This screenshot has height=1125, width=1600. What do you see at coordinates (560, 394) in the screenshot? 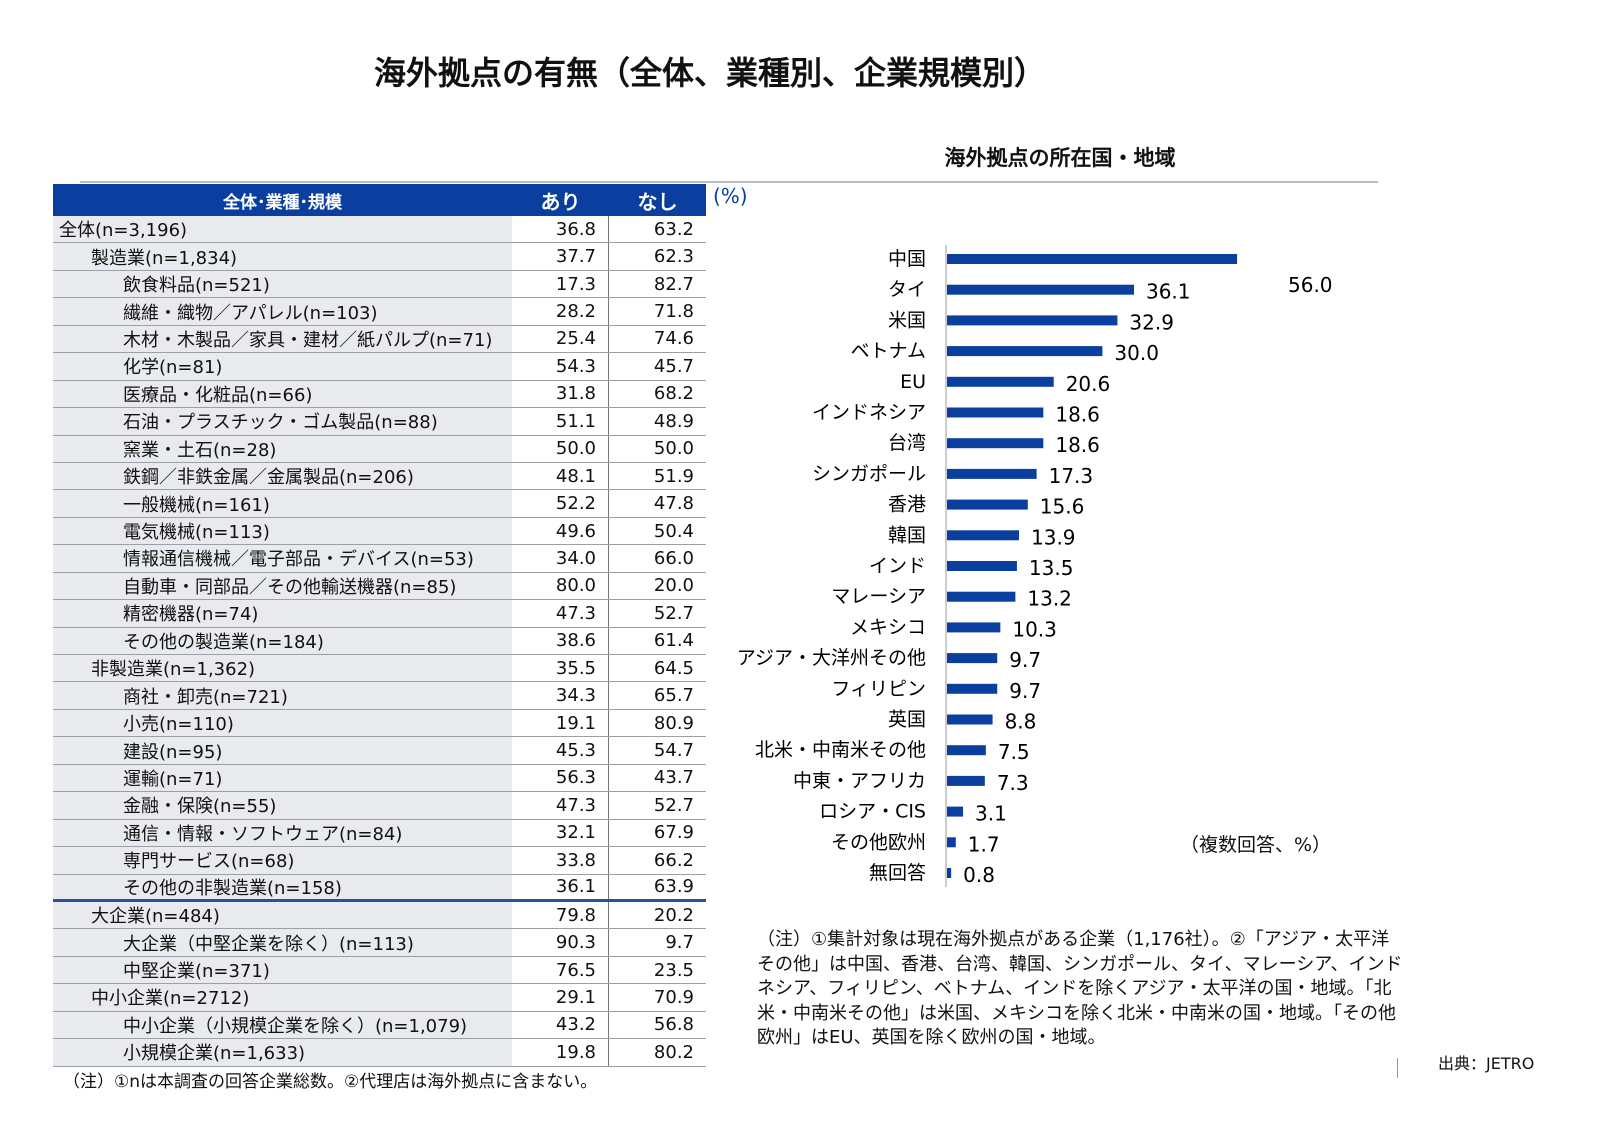
I see `row-yes: 31.8` at bounding box center [560, 394].